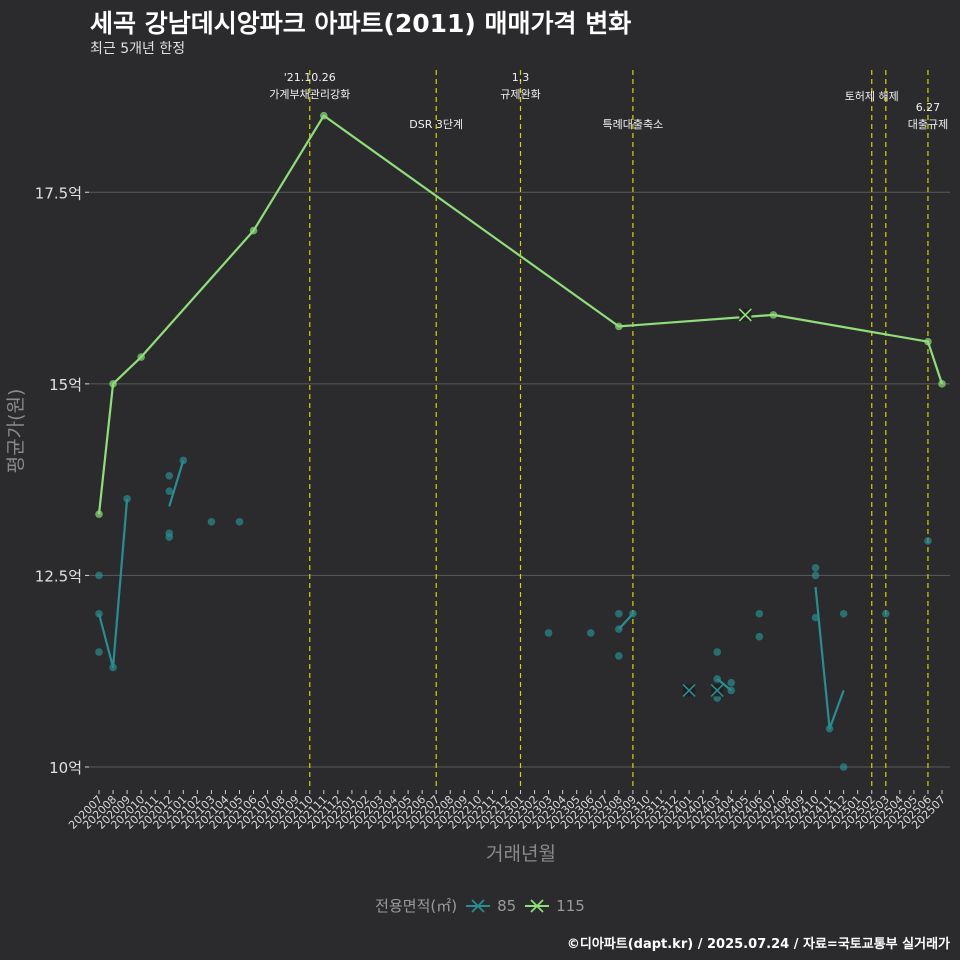 Image resolution: width=960 pixels, height=960 pixels. I want to click on y-tick-label-2: 15억, so click(65, 385).